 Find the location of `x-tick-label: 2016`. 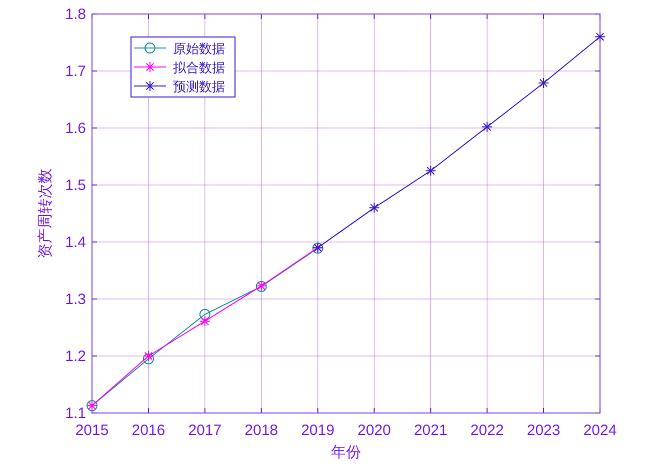

x-tick-label: 2016 is located at coordinates (149, 430).